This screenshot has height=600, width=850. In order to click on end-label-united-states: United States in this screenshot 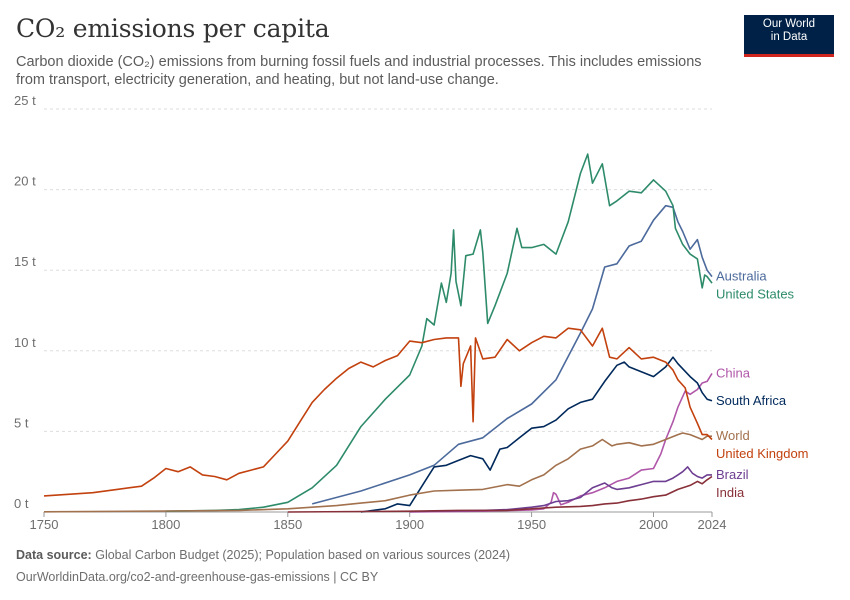, I will do `click(755, 294)`.